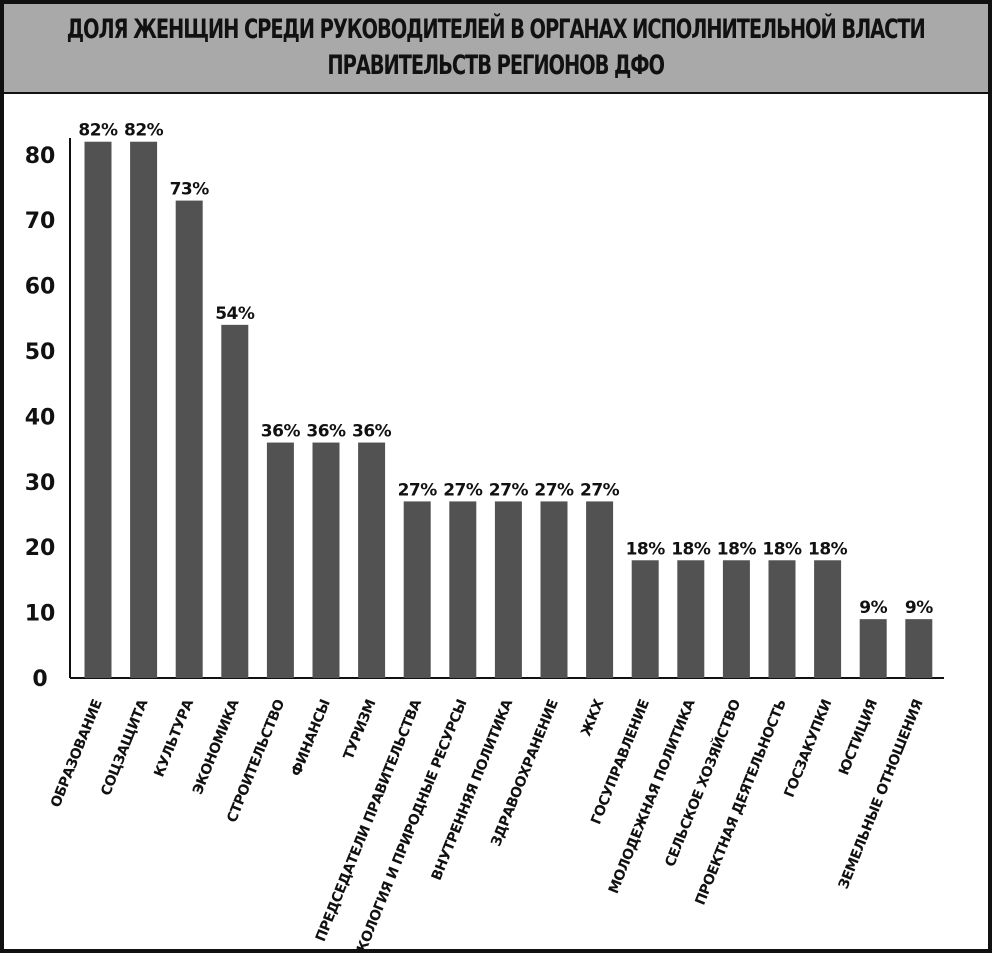  What do you see at coordinates (40, 352) in the screenshot?
I see `y-tick-label: 50` at bounding box center [40, 352].